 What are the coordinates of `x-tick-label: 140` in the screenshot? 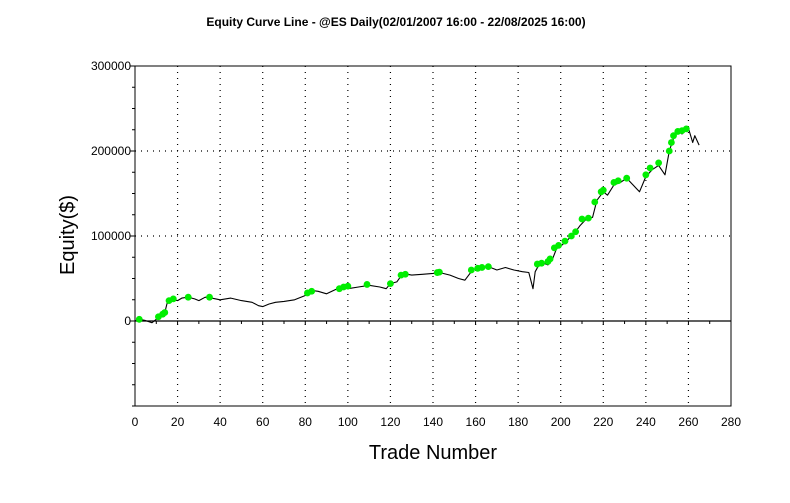 It's located at (433, 422).